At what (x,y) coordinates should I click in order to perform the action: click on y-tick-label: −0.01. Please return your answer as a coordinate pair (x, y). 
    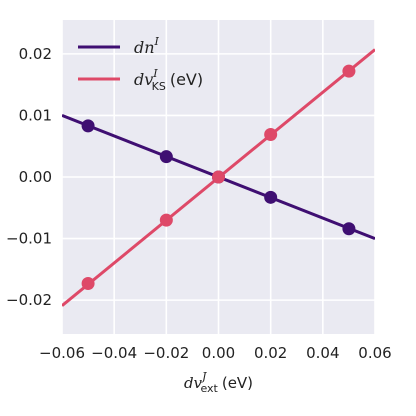
    Looking at the image, I should click on (29, 239).